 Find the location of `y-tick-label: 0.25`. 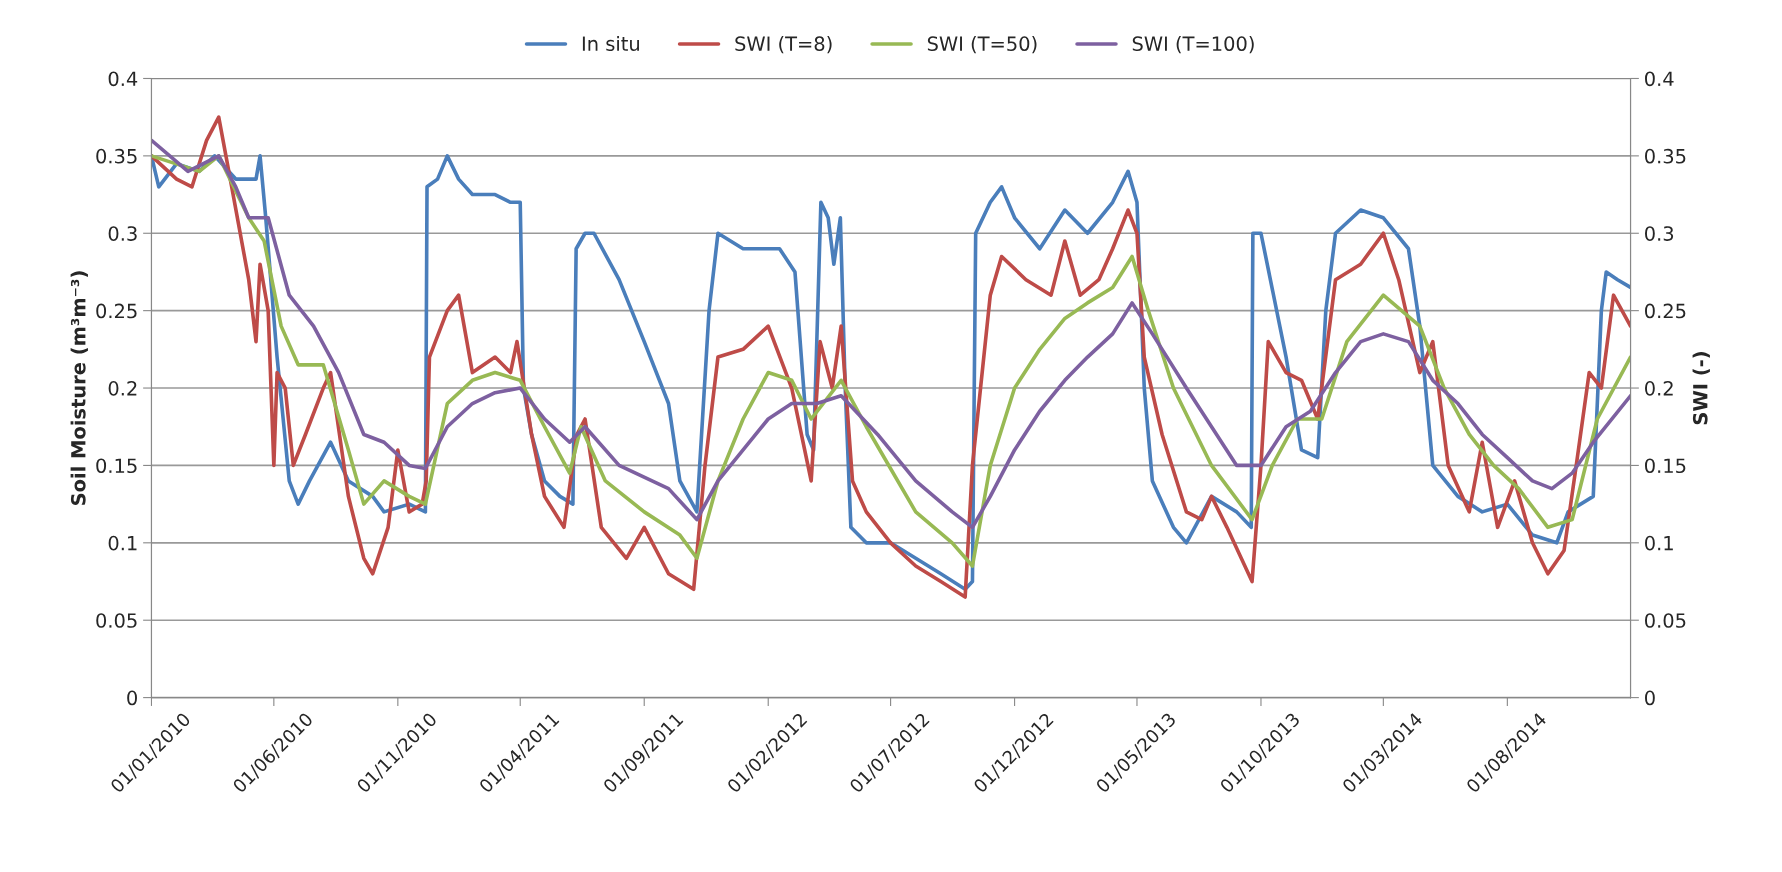

y-tick-label: 0.25 is located at coordinates (116, 311).